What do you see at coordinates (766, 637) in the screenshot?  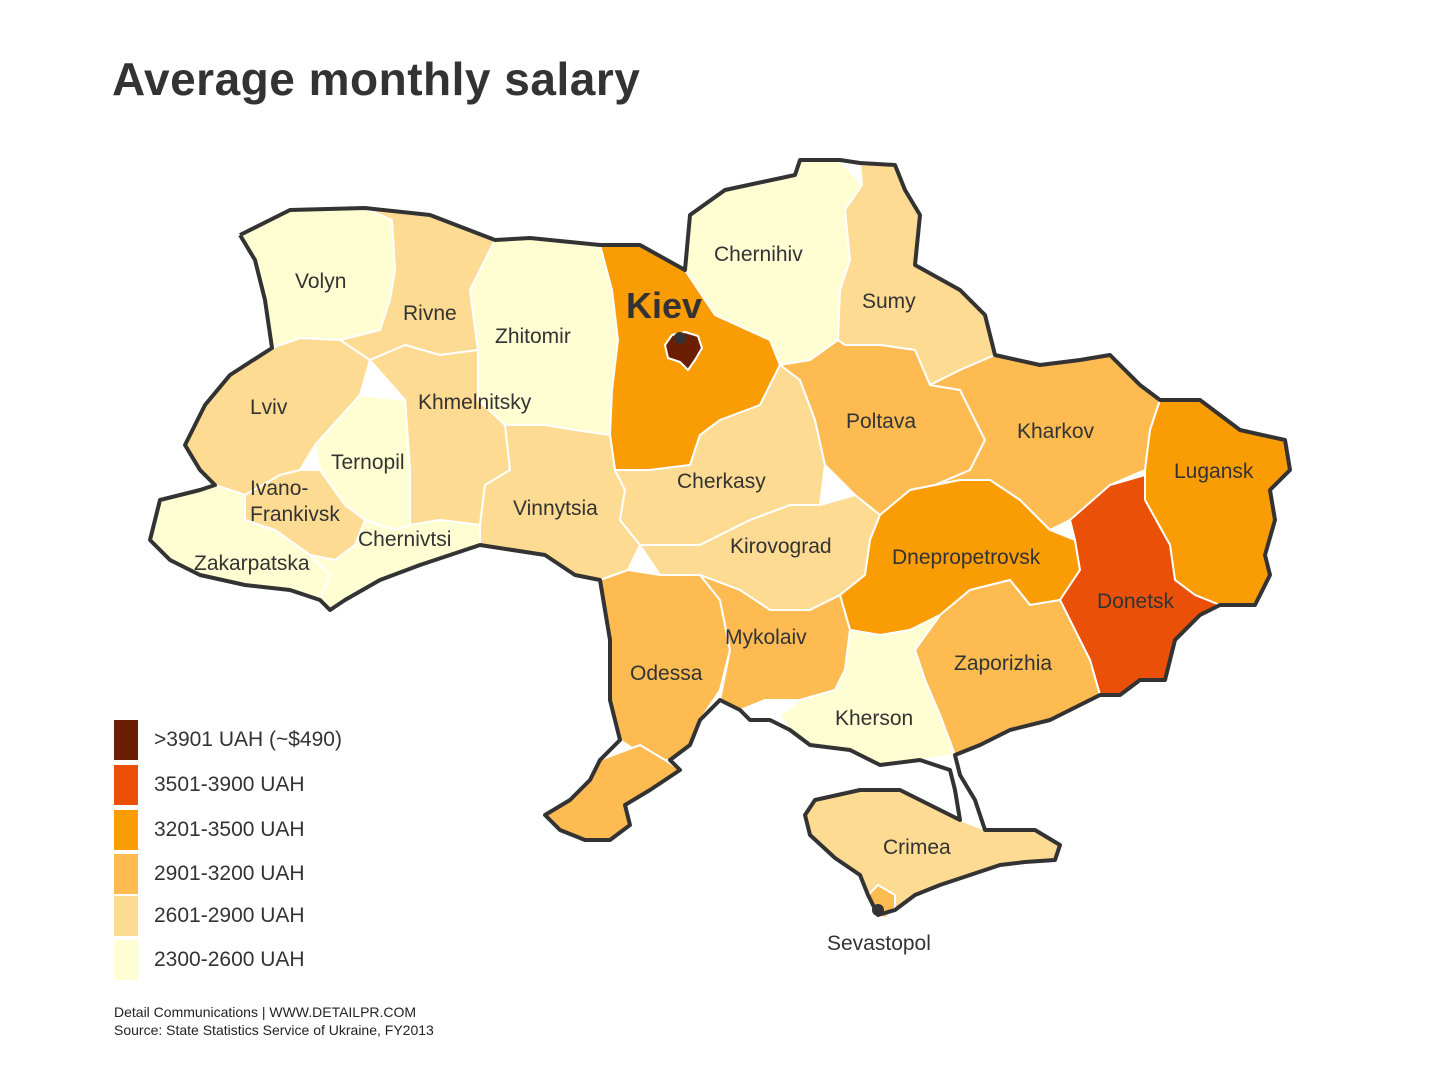 I see `label-mykolaiv: Mykolaiv` at bounding box center [766, 637].